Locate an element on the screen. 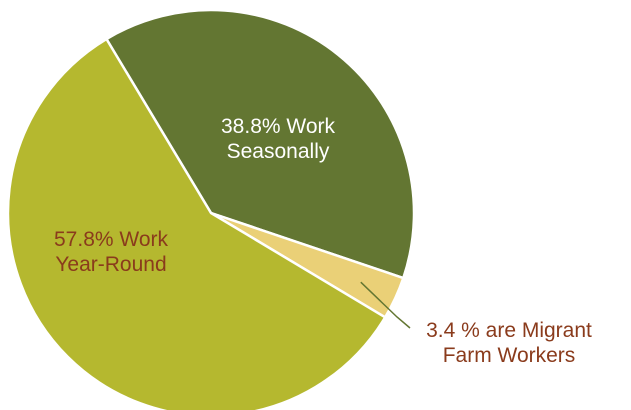  slice-label-line: 3.4 % are Migrant is located at coordinates (509, 330).